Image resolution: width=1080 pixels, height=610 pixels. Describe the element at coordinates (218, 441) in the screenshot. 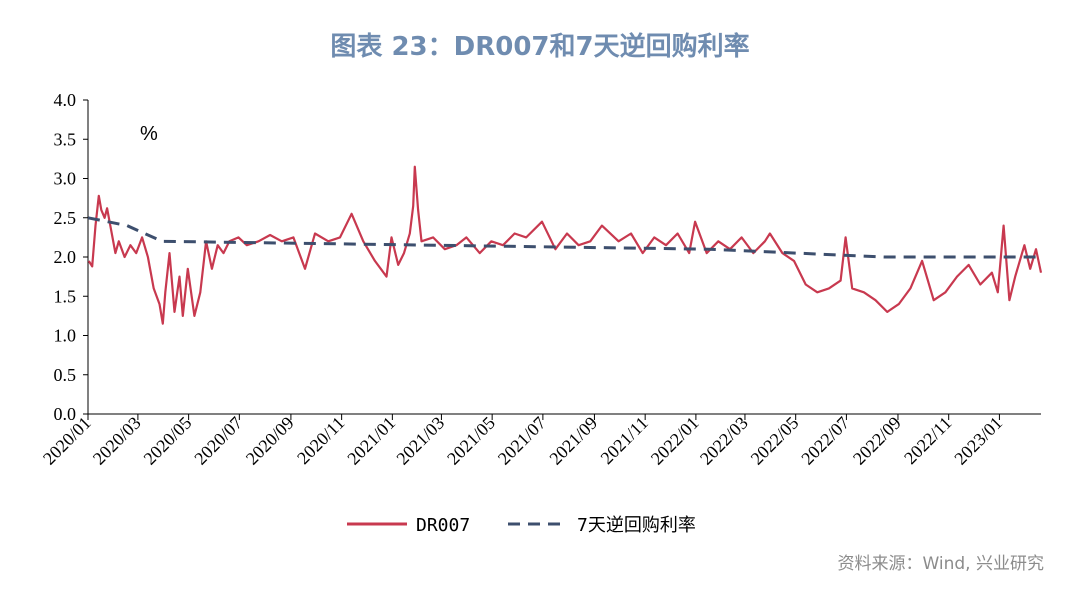

I see `x-tick-label: 2020/07` at that location.